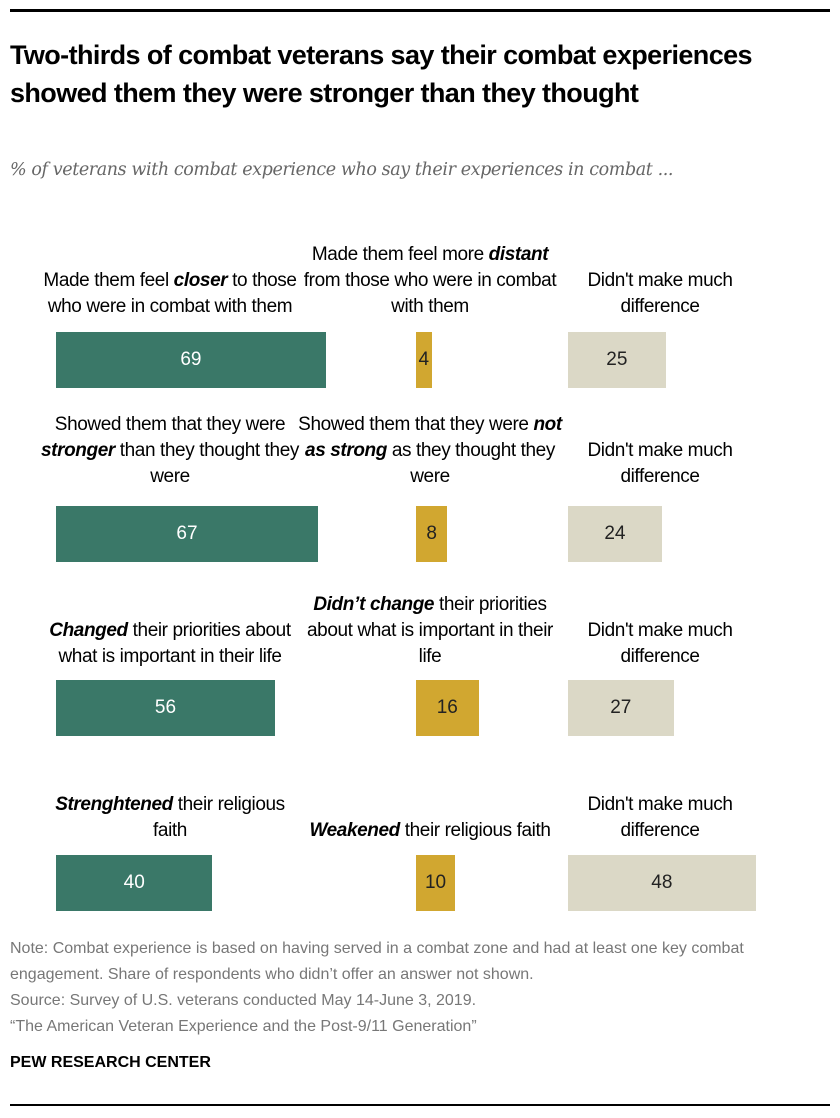  I want to click on data-label: 56, so click(165, 707).